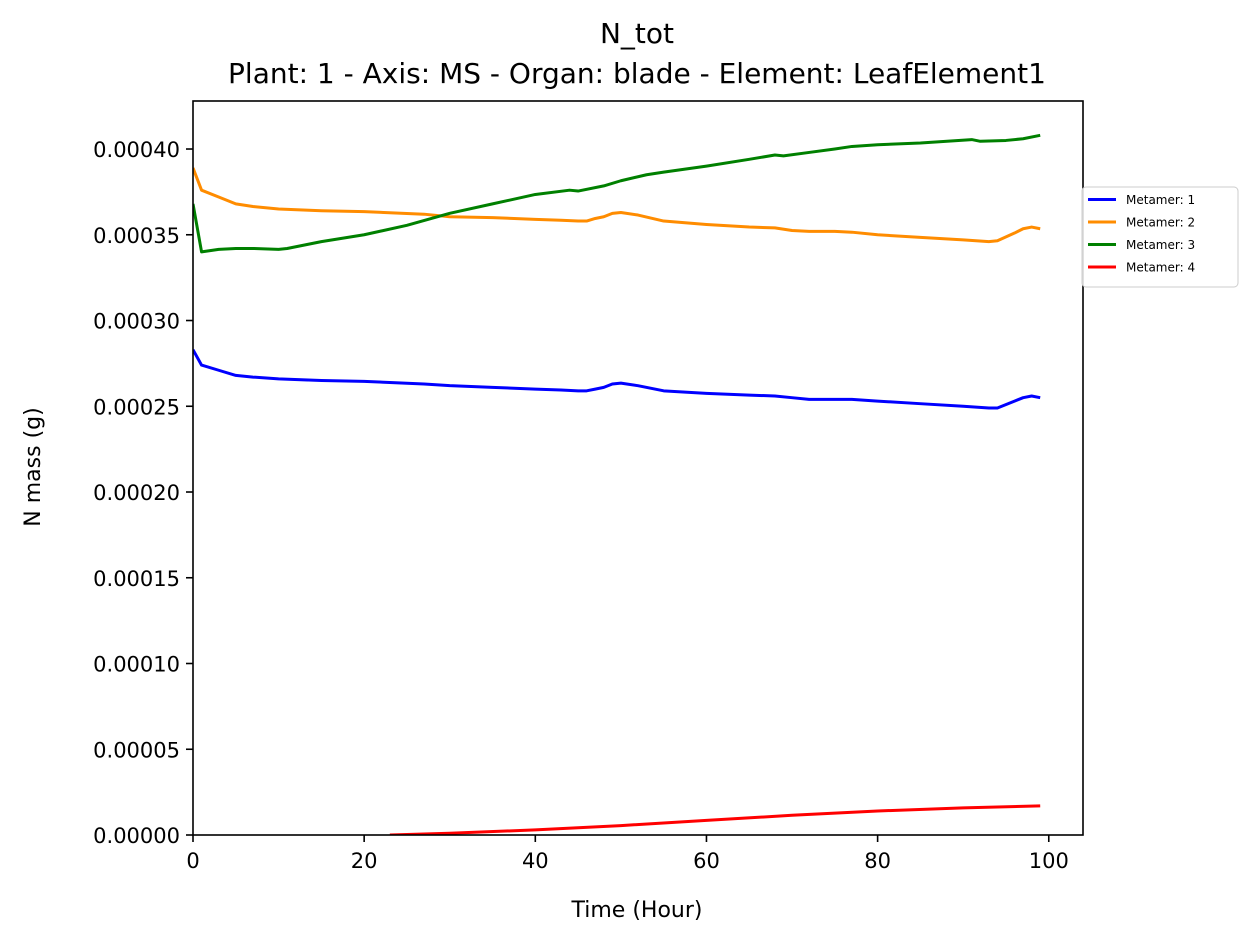 The height and width of the screenshot is (946, 1259). What do you see at coordinates (136, 407) in the screenshot?
I see `y-tick-label: 0.00025` at bounding box center [136, 407].